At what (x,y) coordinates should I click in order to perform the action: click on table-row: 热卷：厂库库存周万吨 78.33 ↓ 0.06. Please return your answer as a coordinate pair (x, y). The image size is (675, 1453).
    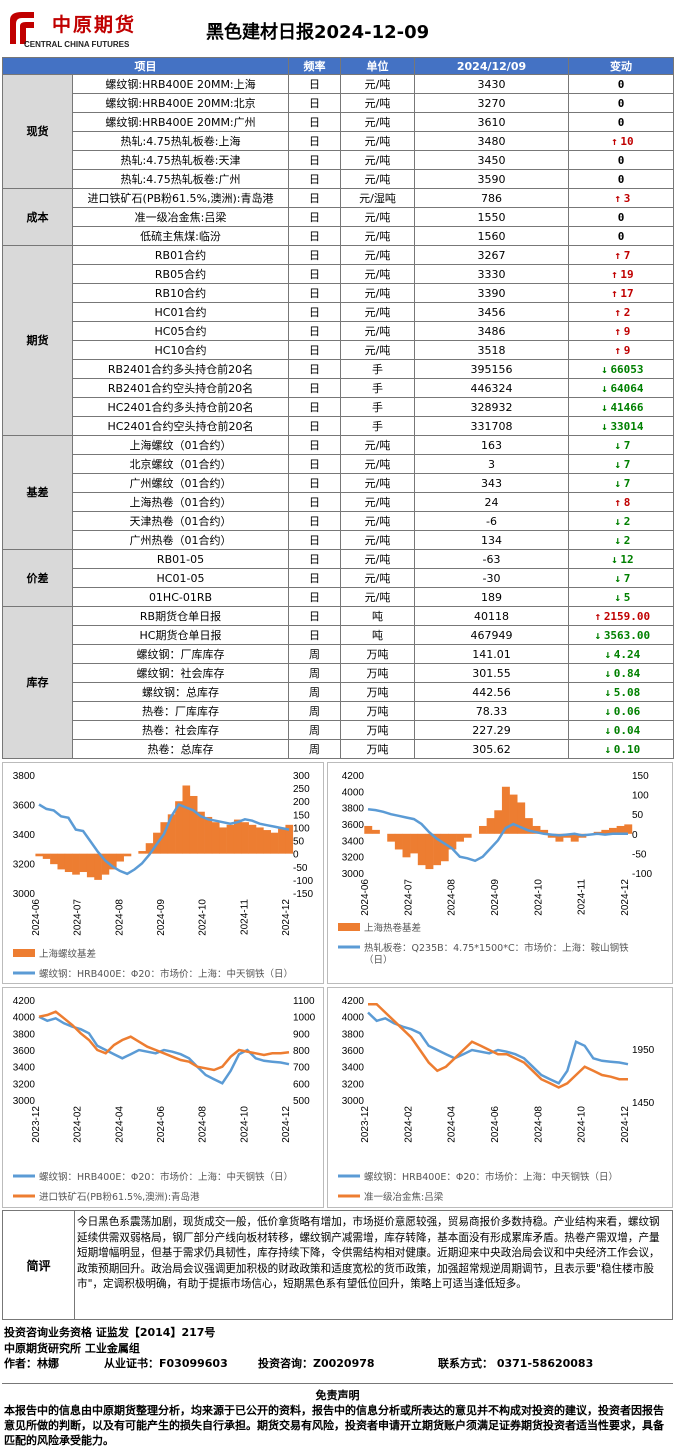
    Looking at the image, I should click on (338, 711).